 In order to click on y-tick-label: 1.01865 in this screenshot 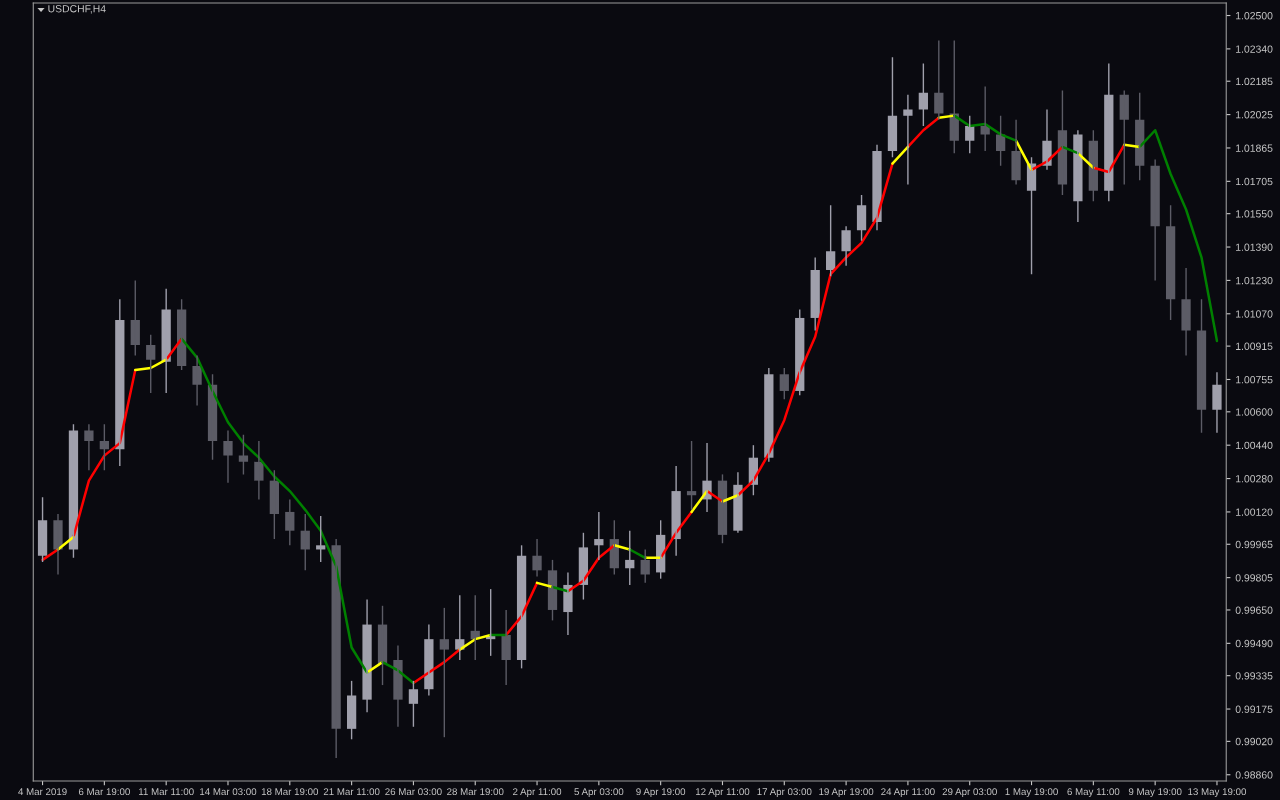, I will do `click(1254, 148)`.